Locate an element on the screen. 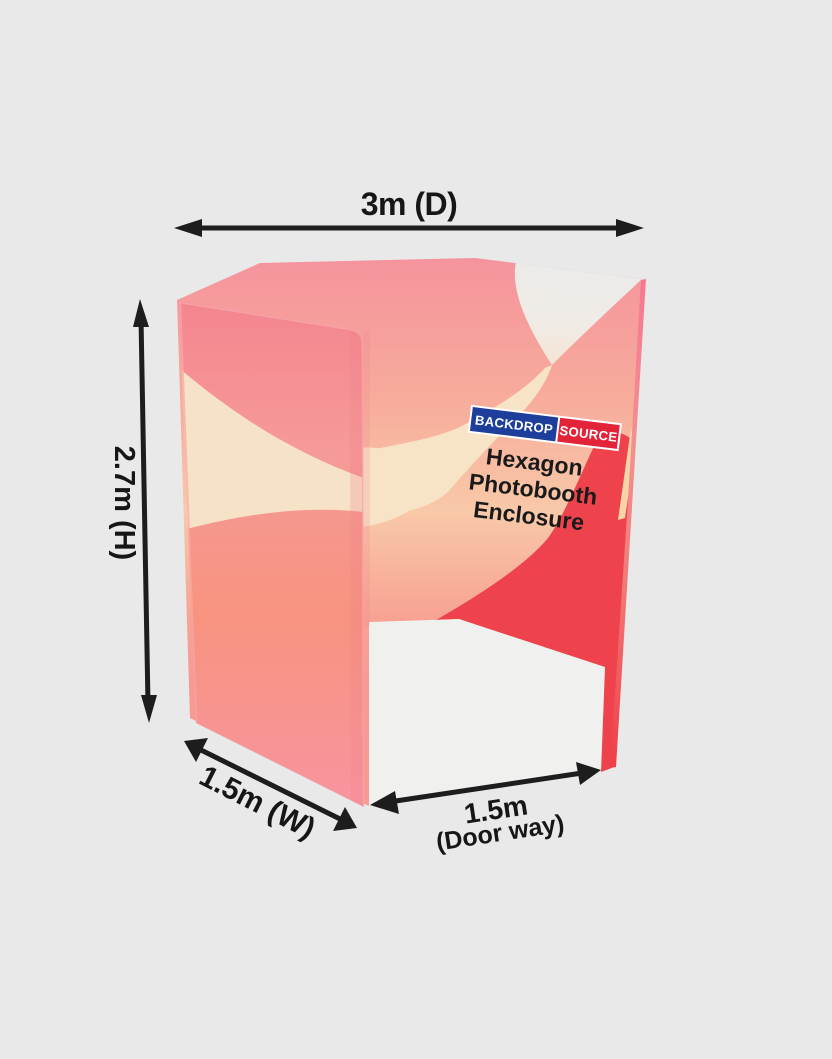 This screenshot has width=832, height=1059. svg-text: 2.7m (H) is located at coordinates (124, 503).